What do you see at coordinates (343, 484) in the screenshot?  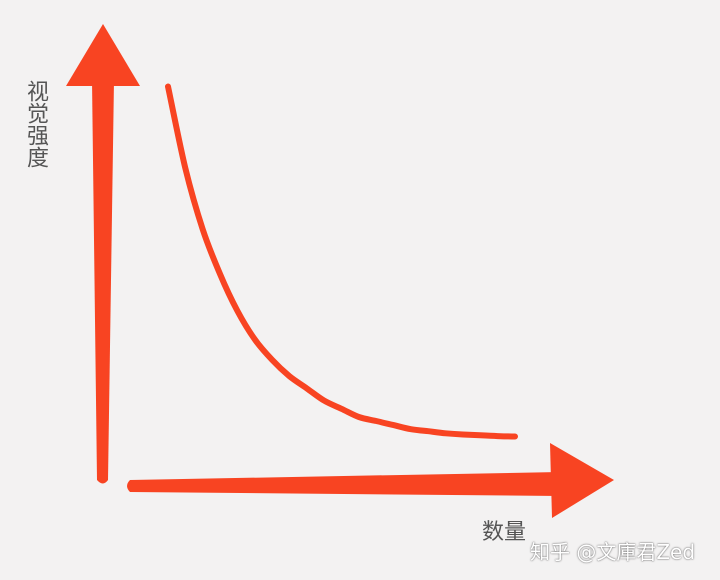 I see `x-axis-shaft` at bounding box center [343, 484].